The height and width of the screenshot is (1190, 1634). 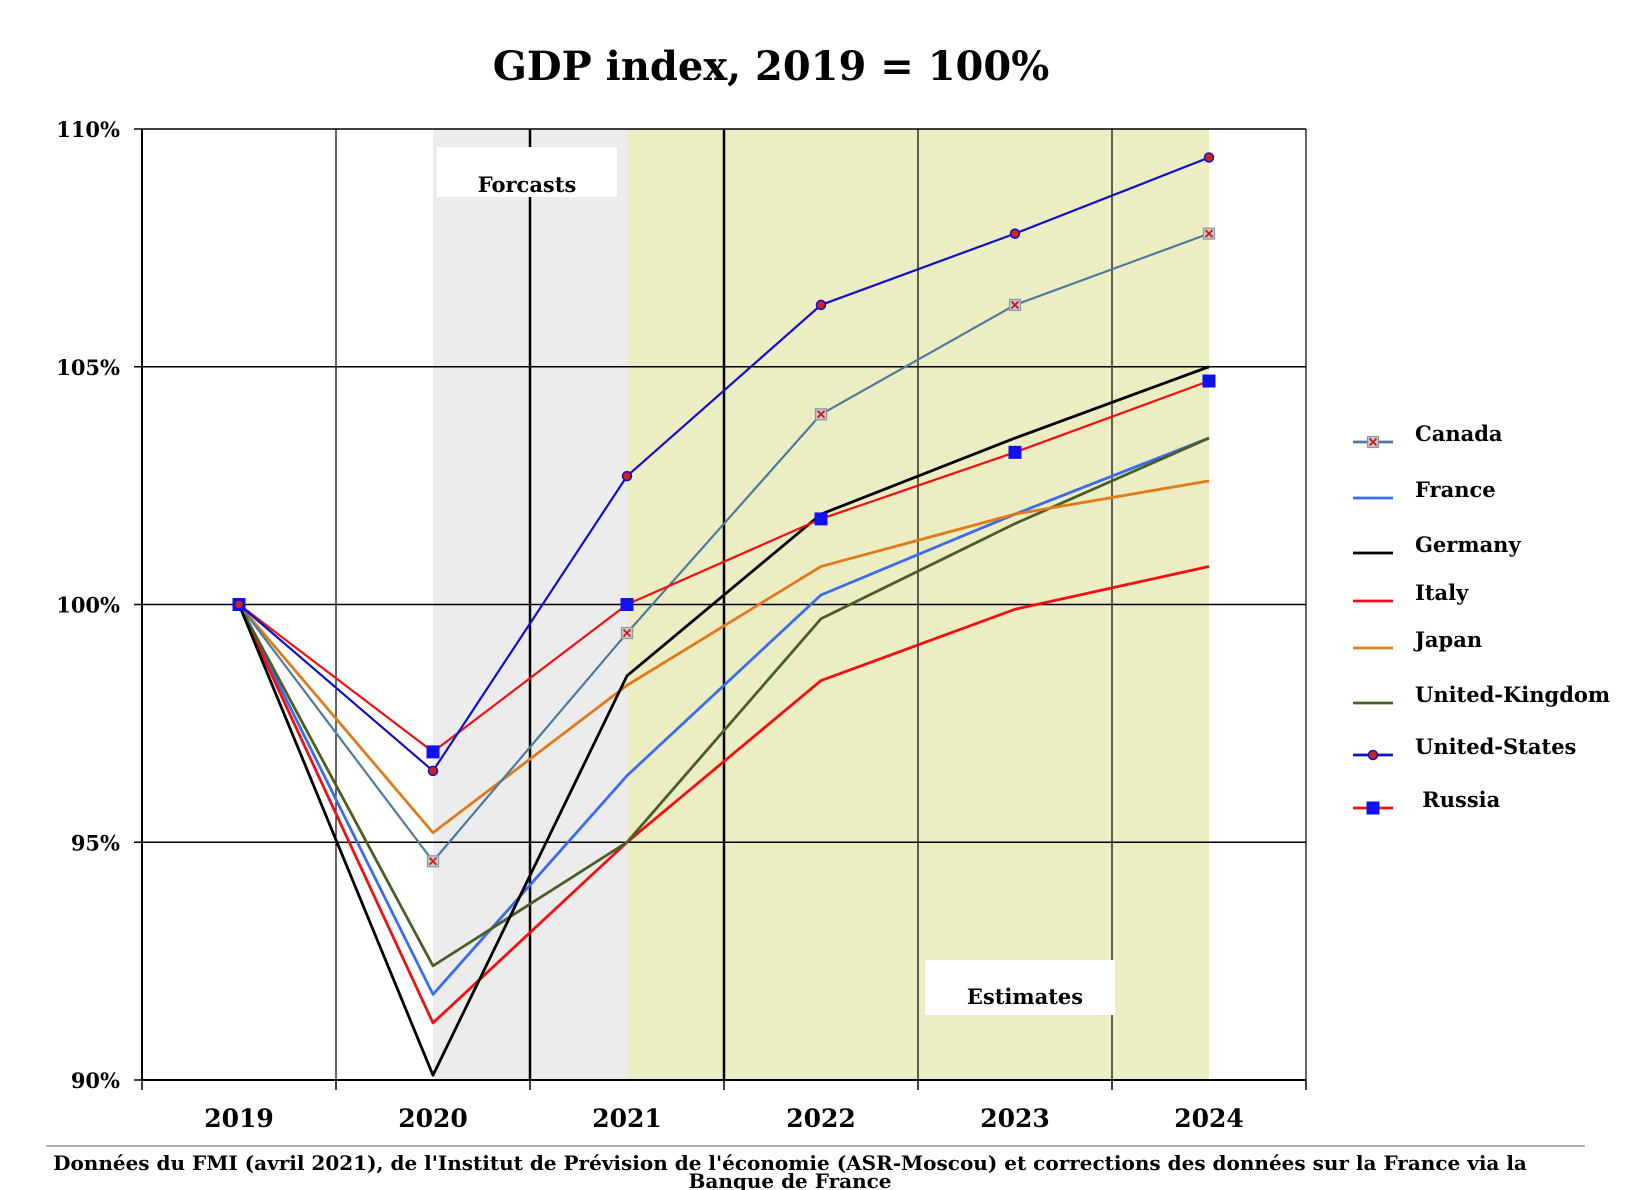 I want to click on forecasts-label-box, so click(x=527, y=172).